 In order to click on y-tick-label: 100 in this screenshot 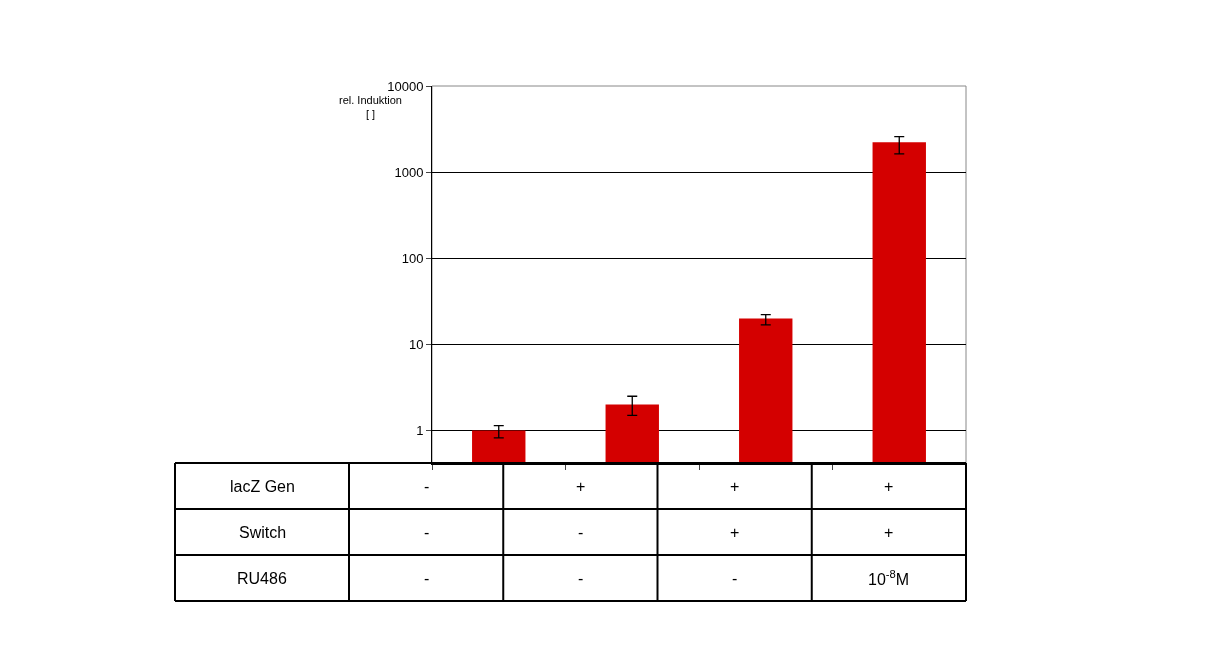, I will do `click(412, 258)`.